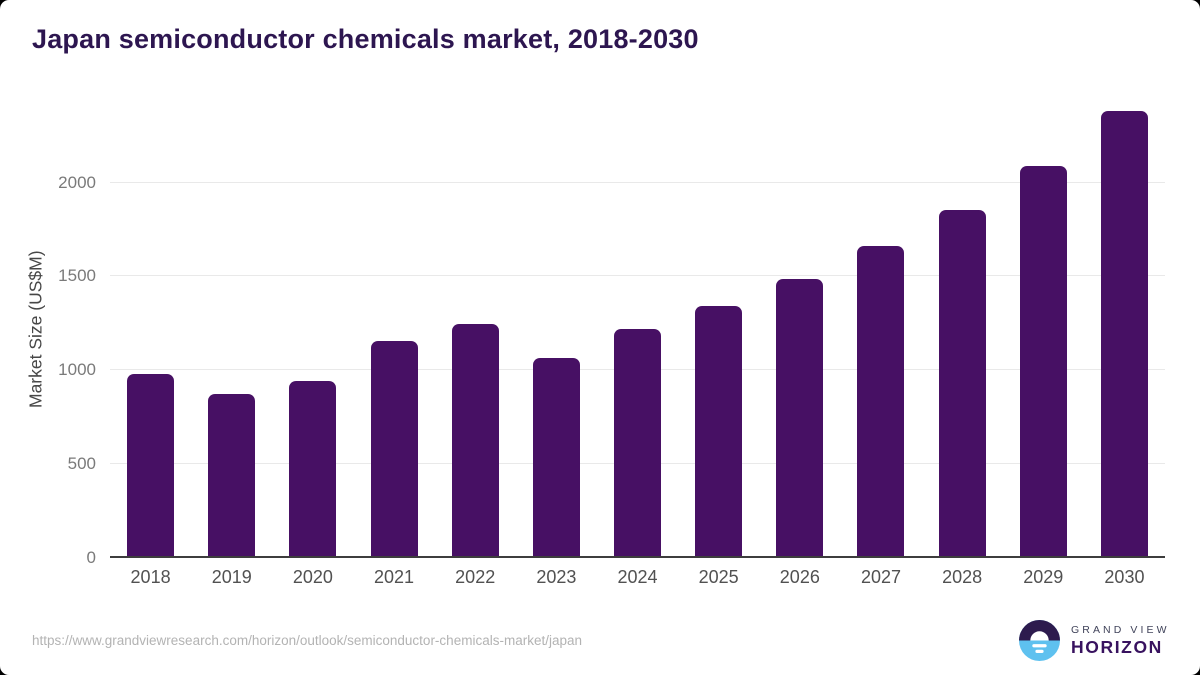 This screenshot has height=675, width=1200. I want to click on x-tick-label: 2018, so click(150, 577).